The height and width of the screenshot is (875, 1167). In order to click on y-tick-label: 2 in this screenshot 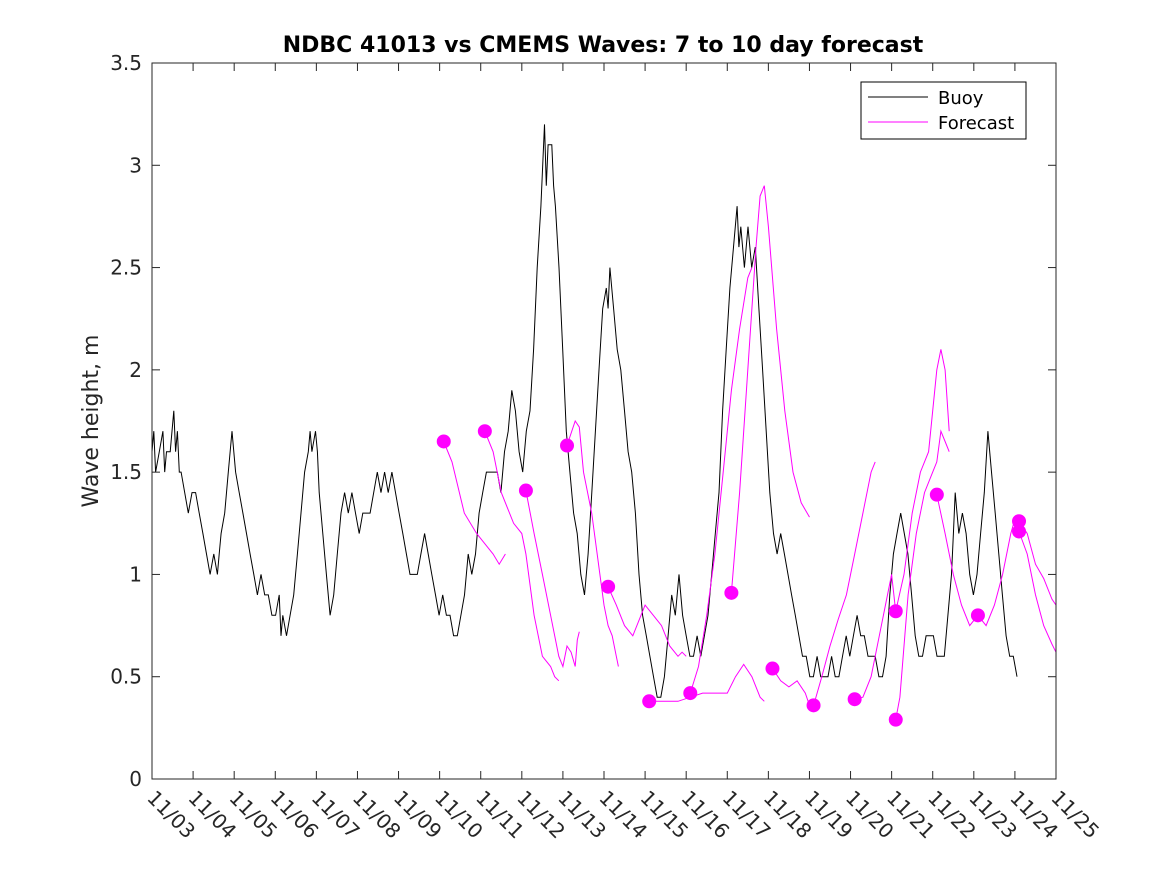, I will do `click(135, 370)`.